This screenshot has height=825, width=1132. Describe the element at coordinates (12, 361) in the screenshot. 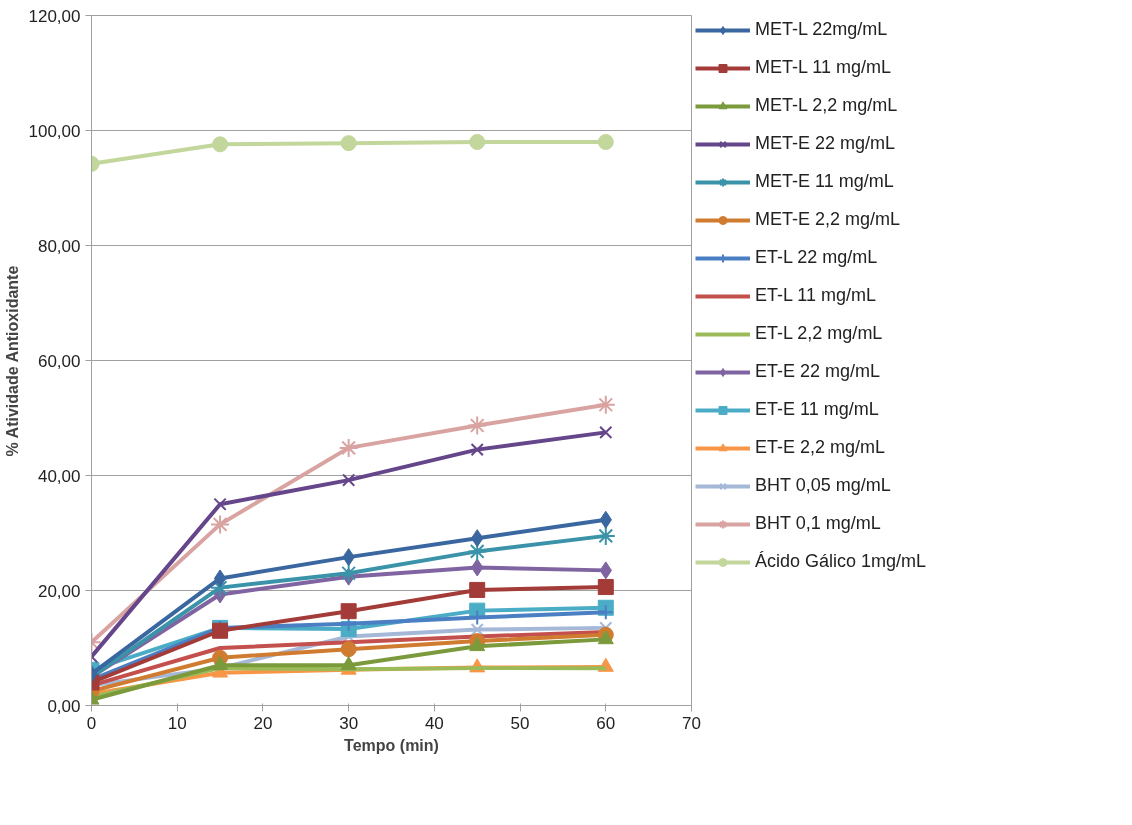

I see `y-axis-title: % Atividade Antioxidante` at that location.